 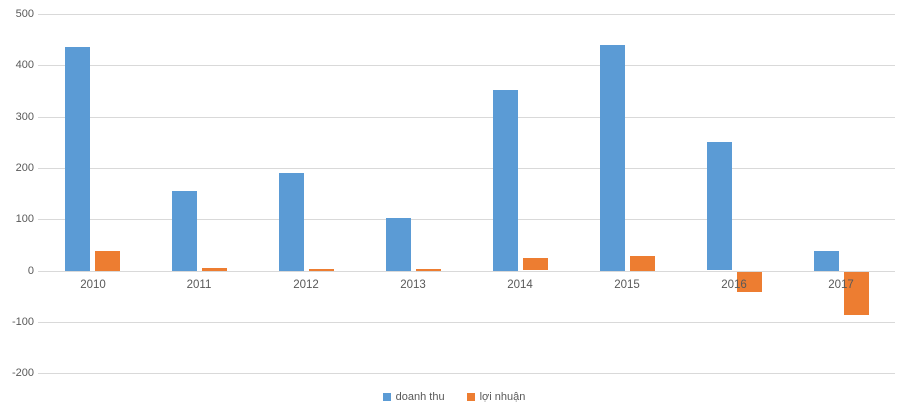 What do you see at coordinates (535, 264) in the screenshot?
I see `bar-loi-nhuan-2014` at bounding box center [535, 264].